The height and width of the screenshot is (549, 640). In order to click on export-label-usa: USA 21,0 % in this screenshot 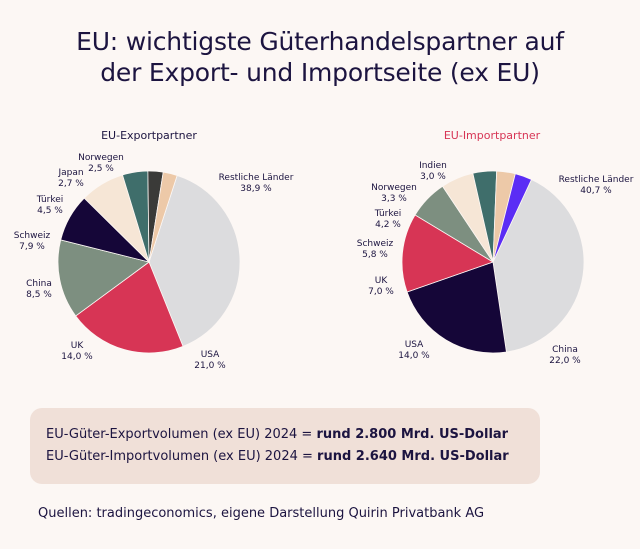, I will do `click(210, 360)`.